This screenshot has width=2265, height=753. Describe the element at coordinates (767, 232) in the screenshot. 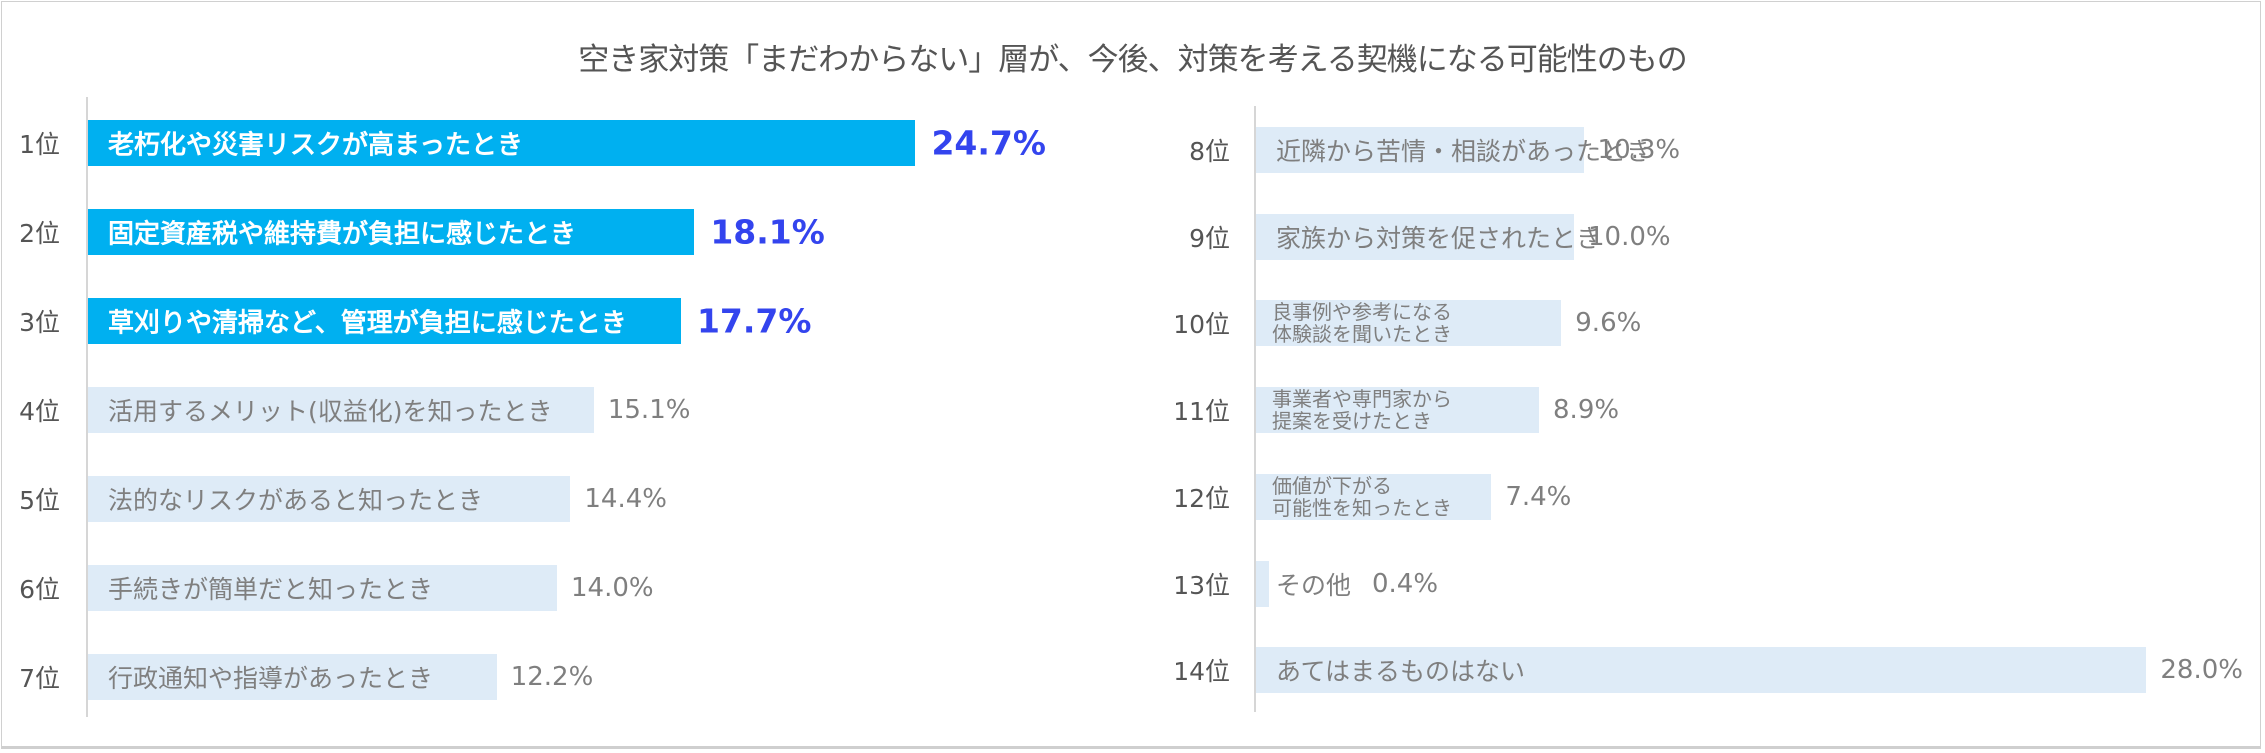

I see `value-label: 18.1%` at that location.